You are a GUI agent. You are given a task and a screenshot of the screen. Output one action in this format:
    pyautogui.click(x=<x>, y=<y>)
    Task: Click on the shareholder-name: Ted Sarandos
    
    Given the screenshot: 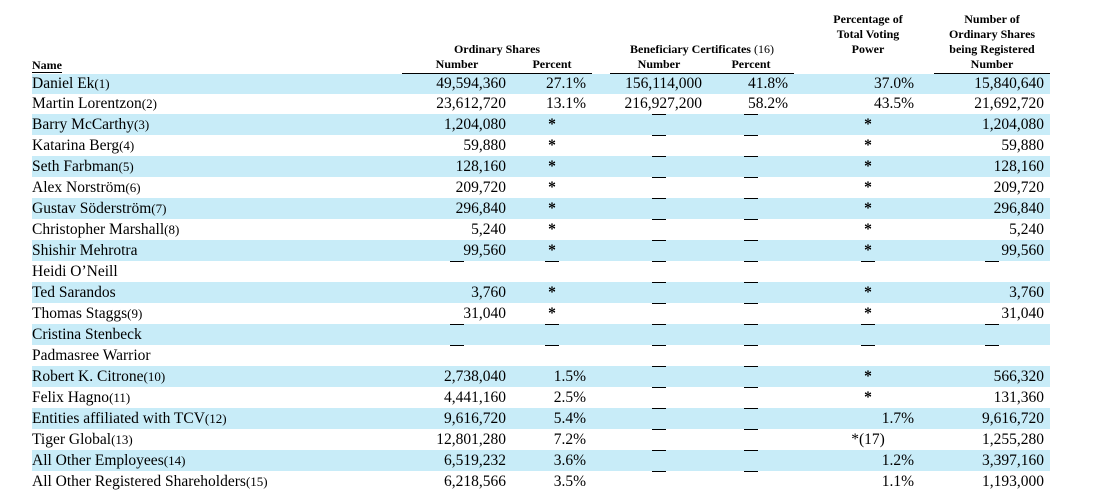 What is the action you would take?
    pyautogui.click(x=74, y=292)
    